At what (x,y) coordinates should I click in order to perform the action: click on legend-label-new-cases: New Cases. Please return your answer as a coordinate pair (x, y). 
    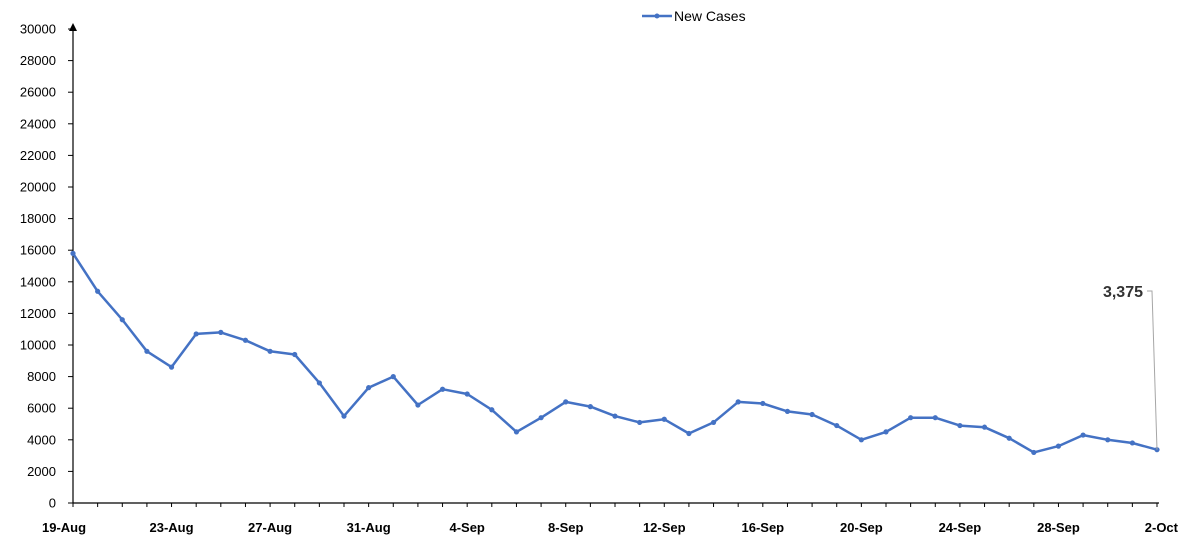
    Looking at the image, I should click on (710, 16).